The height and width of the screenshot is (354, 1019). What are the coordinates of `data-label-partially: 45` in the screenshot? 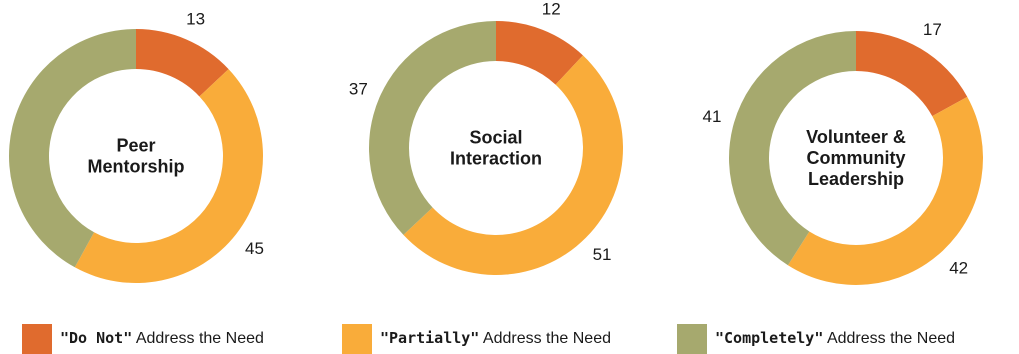 It's located at (254, 248).